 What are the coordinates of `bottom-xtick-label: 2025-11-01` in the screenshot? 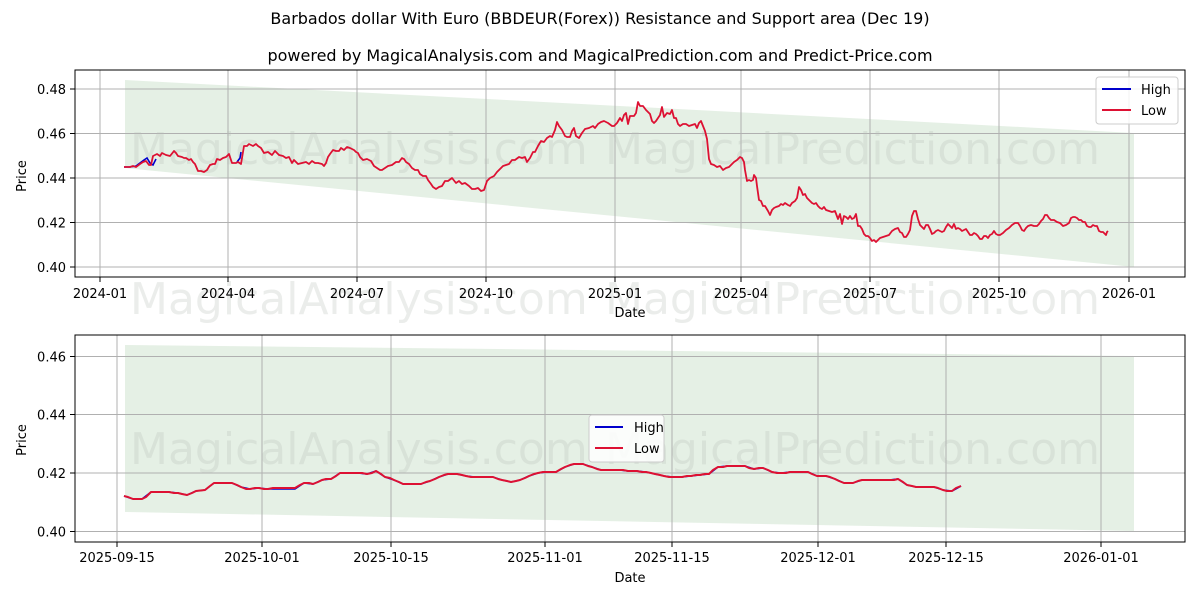 It's located at (545, 558).